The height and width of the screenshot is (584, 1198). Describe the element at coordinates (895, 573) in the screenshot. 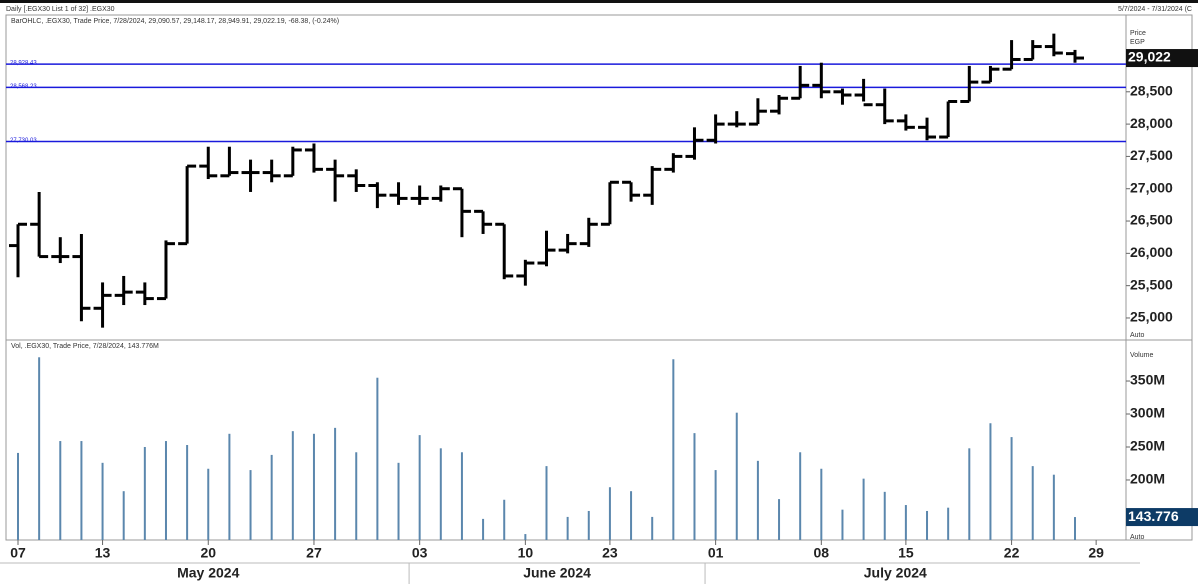

I see `month-label: July 2024` at that location.